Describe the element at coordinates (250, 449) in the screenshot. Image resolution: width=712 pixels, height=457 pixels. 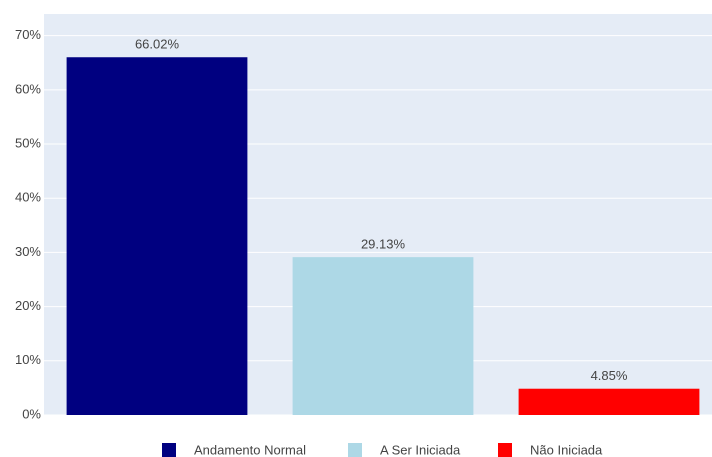
I see `legend-label: Andamento Normal` at that location.